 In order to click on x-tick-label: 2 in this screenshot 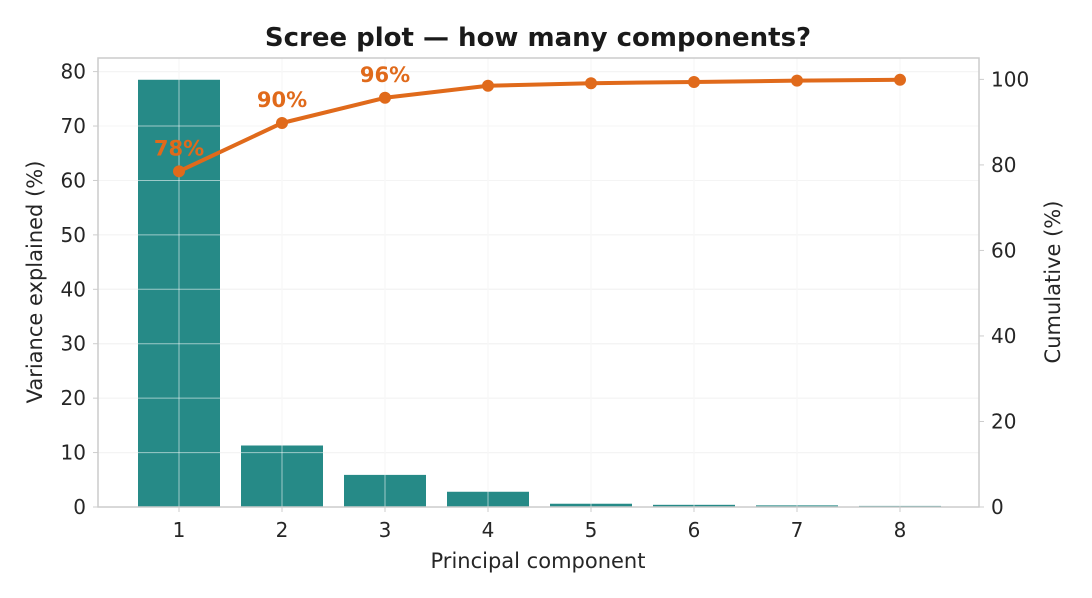, I will do `click(282, 530)`.